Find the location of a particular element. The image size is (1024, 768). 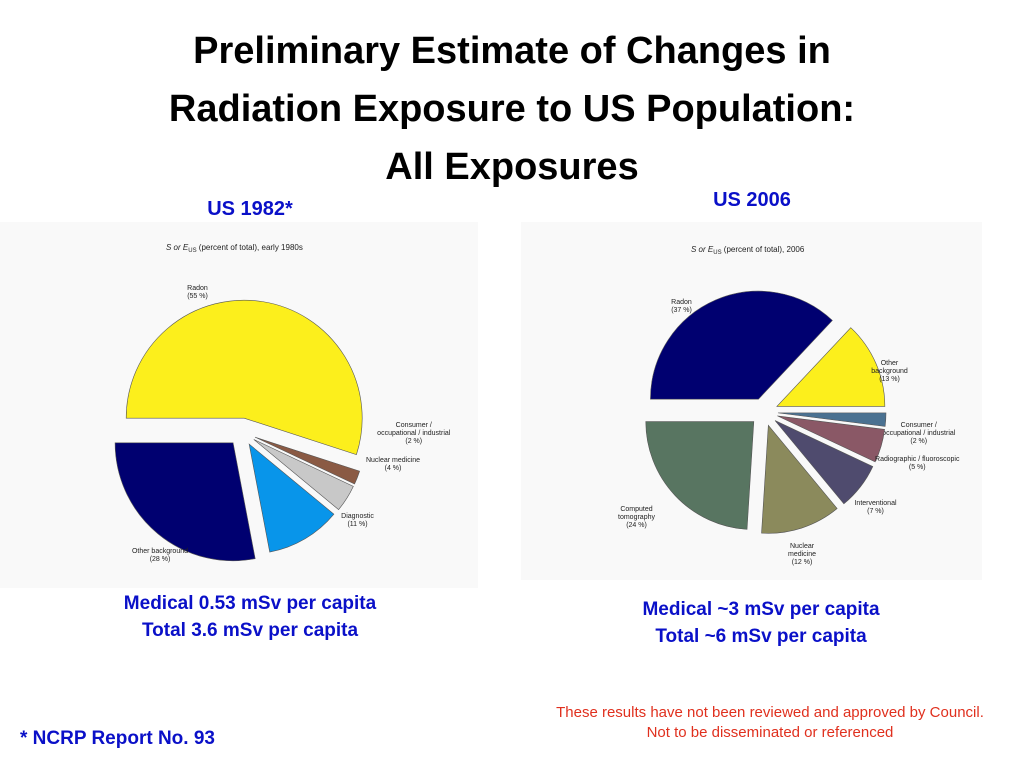

pie-slice-consumer-1982 is located at coordinates (307, 460).